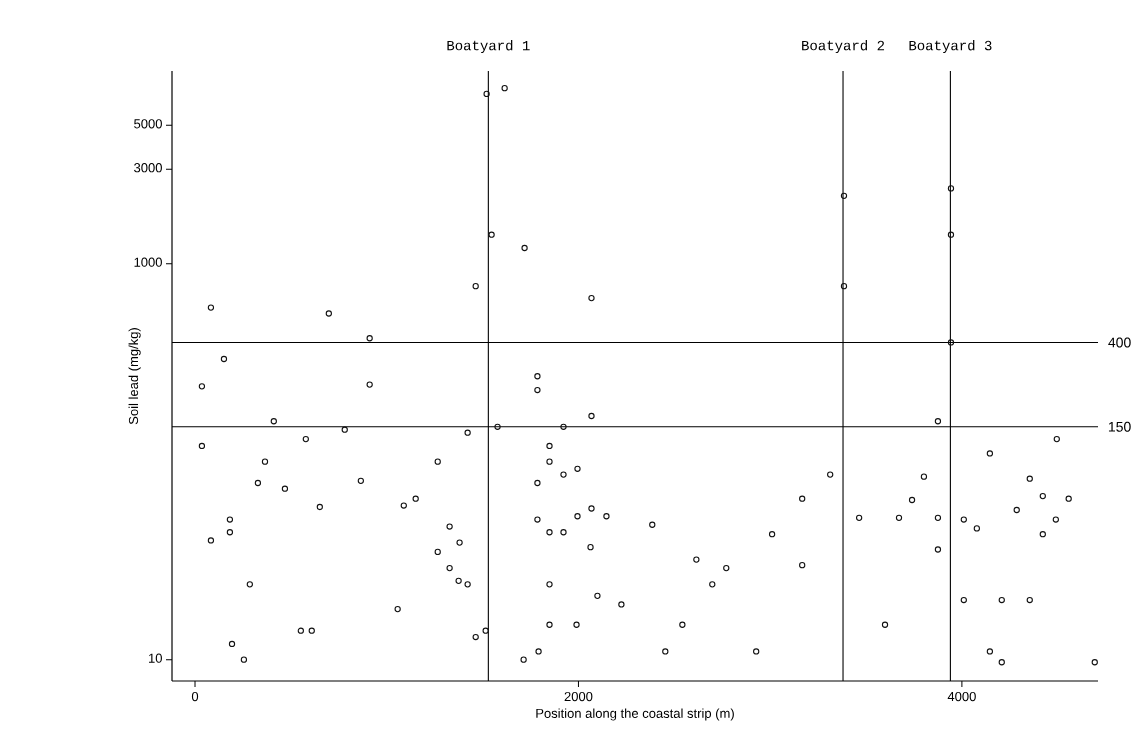  Describe the element at coordinates (148, 124) in the screenshot. I see `y-tick-label: 5000` at that location.